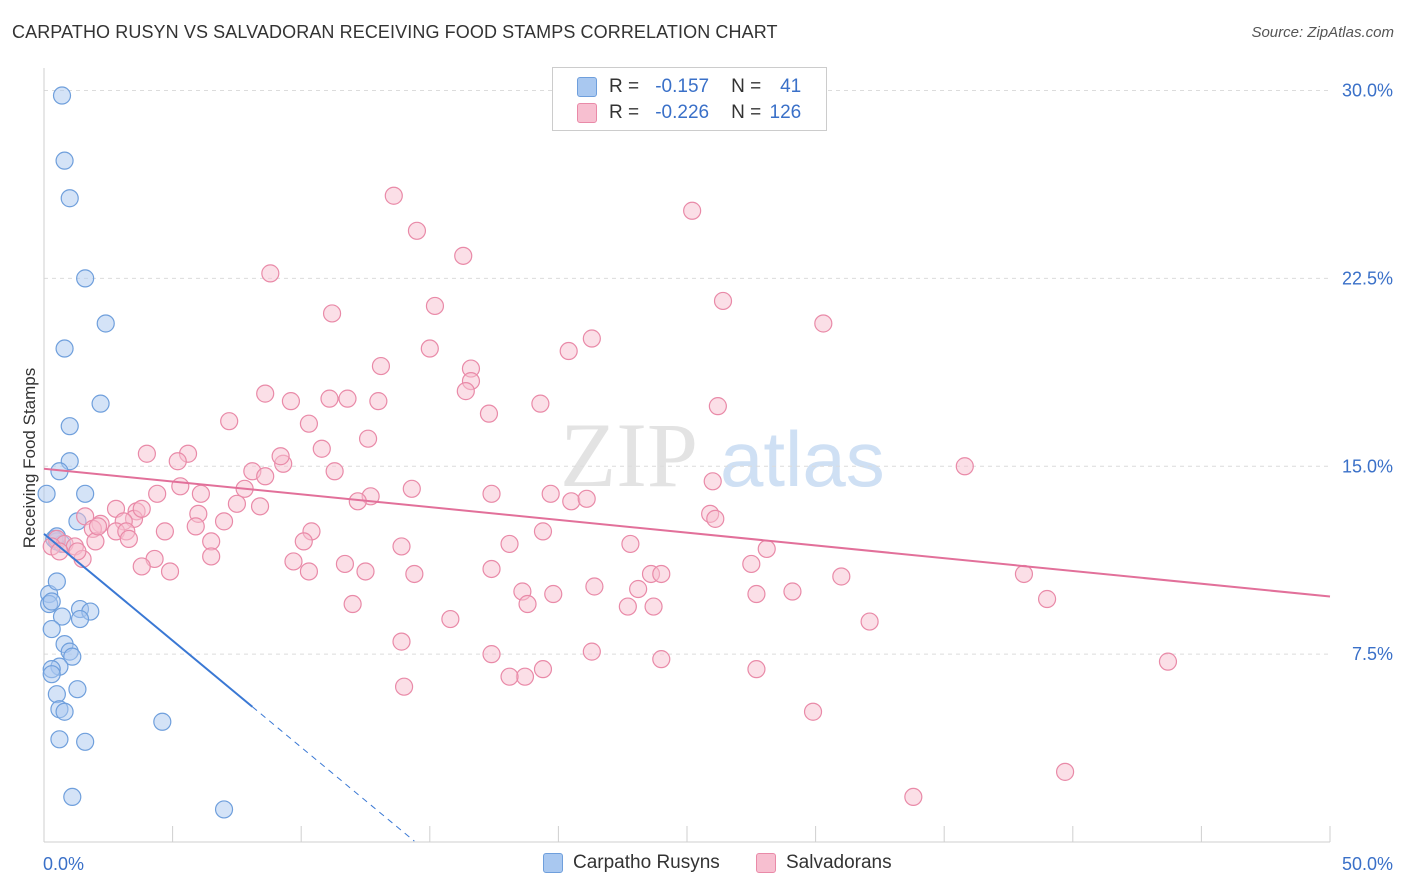 Image resolution: width=1406 pixels, height=892 pixels. Describe the element at coordinates (682, 112) in the screenshot. I see `legend-r-value: -0.226` at that location.